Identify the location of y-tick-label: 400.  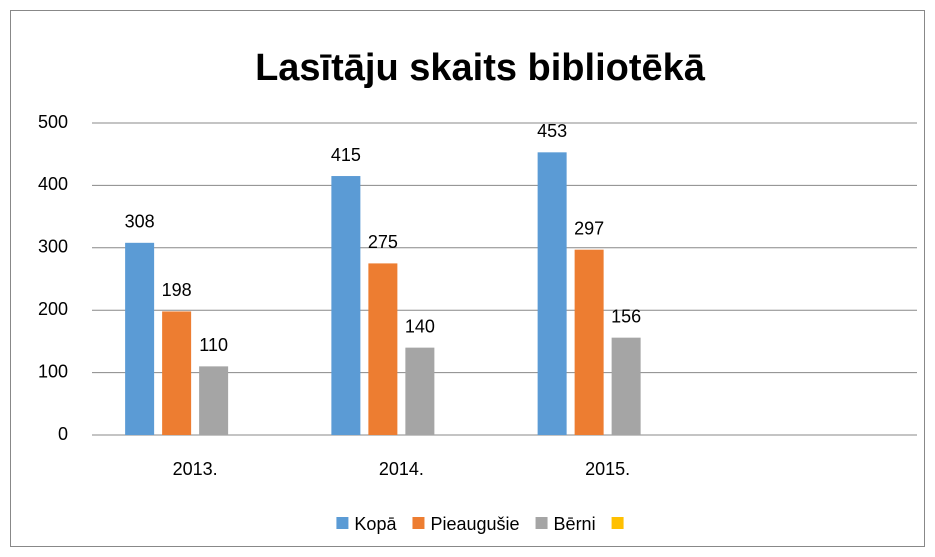
(53, 184).